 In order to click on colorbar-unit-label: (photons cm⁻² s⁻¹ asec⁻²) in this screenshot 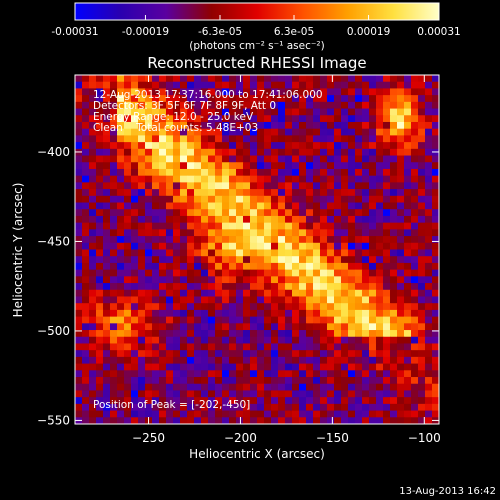, I will do `click(256, 46)`.